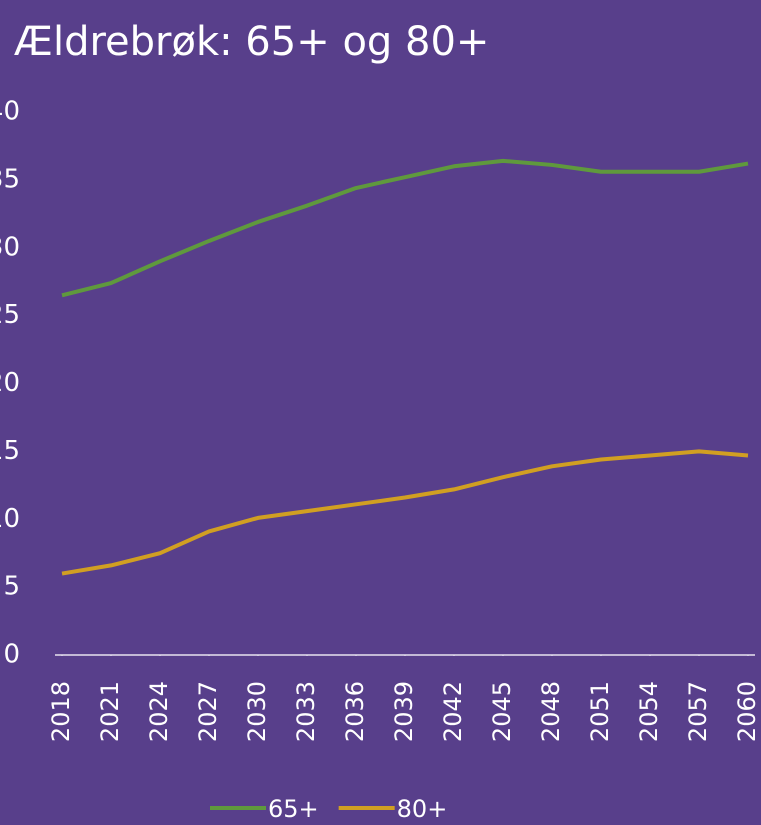  What do you see at coordinates (502, 711) in the screenshot?
I see `x-tick-label: 2045` at bounding box center [502, 711].